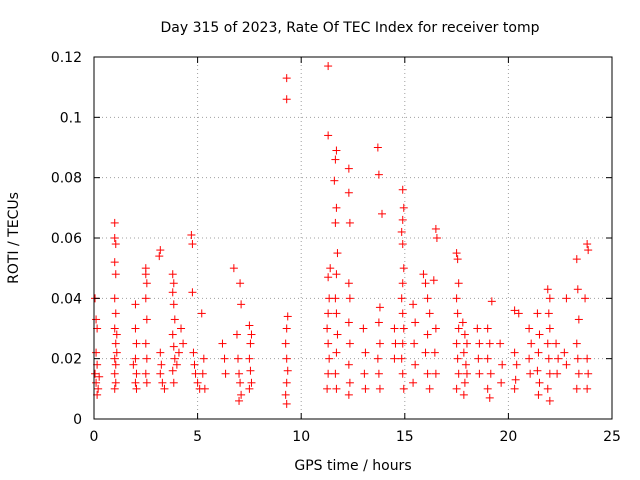 The height and width of the screenshot is (480, 640). I want to click on x-axis-label: GPS time / hours, so click(352, 466).